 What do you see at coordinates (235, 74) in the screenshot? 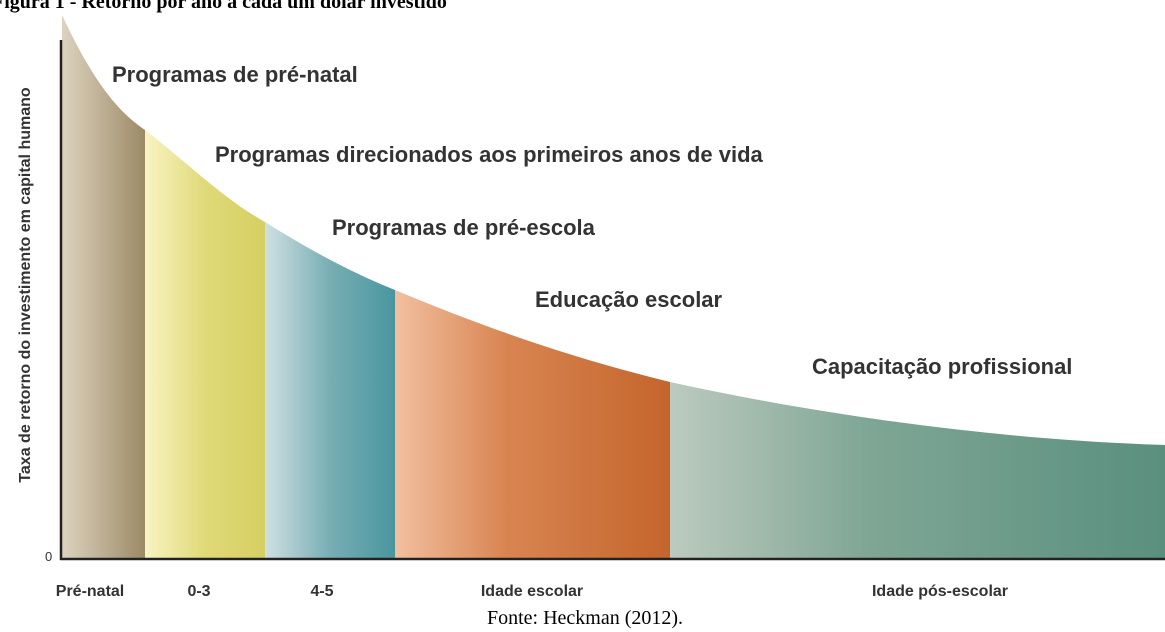
I see `program-label: Programas de pré-natal` at bounding box center [235, 74].